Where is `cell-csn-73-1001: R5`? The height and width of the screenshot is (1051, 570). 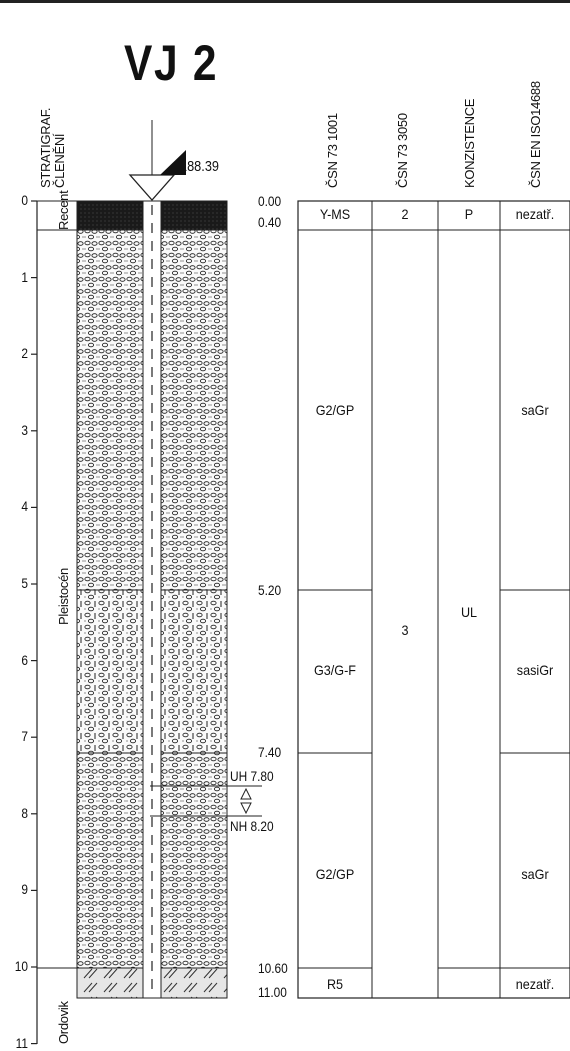
cell-csn-73-1001: R5 is located at coordinates (335, 984).